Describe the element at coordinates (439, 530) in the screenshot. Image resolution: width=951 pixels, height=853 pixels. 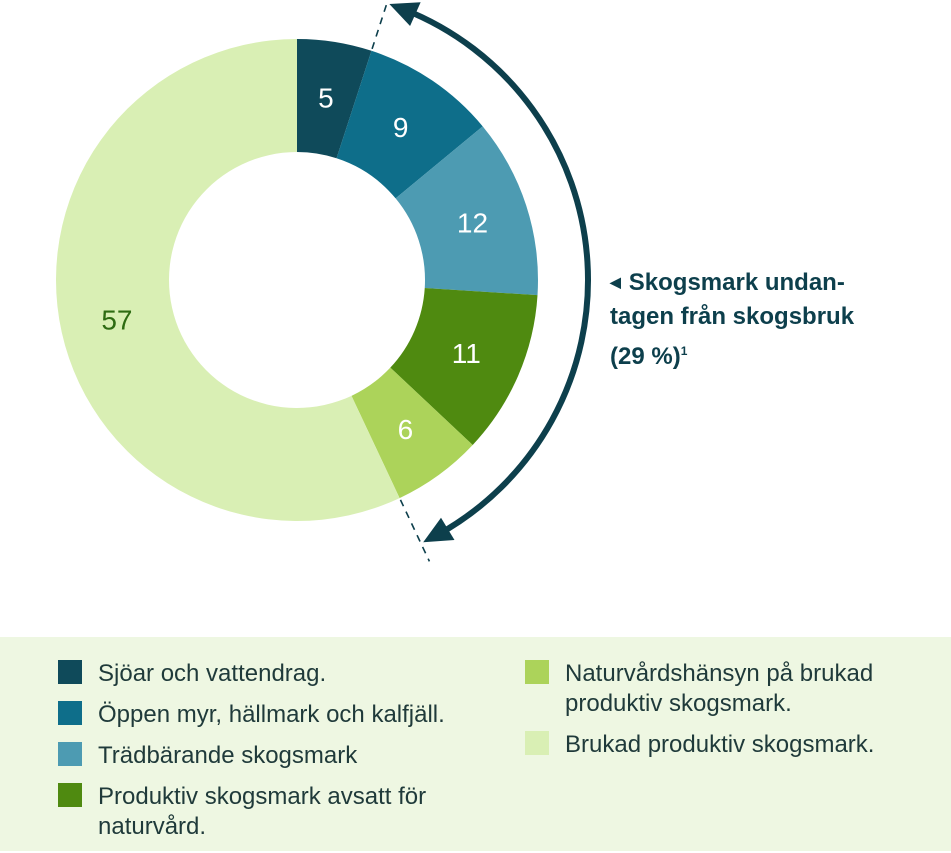
I see `bracket-arrowhead-end` at that location.